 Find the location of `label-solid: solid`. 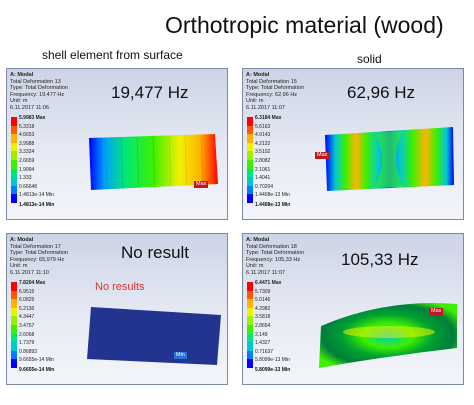

label-solid: solid is located at coordinates (369, 59).